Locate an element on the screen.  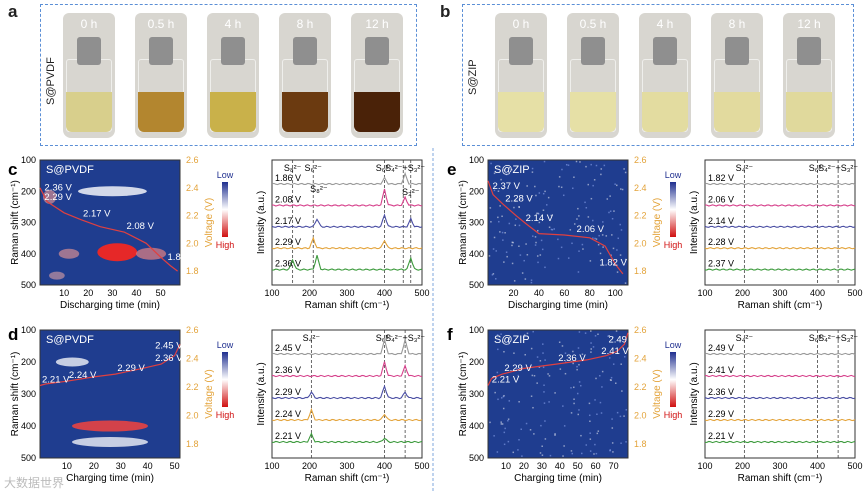
y-tick-label: 100 is located at coordinates (28, 330).